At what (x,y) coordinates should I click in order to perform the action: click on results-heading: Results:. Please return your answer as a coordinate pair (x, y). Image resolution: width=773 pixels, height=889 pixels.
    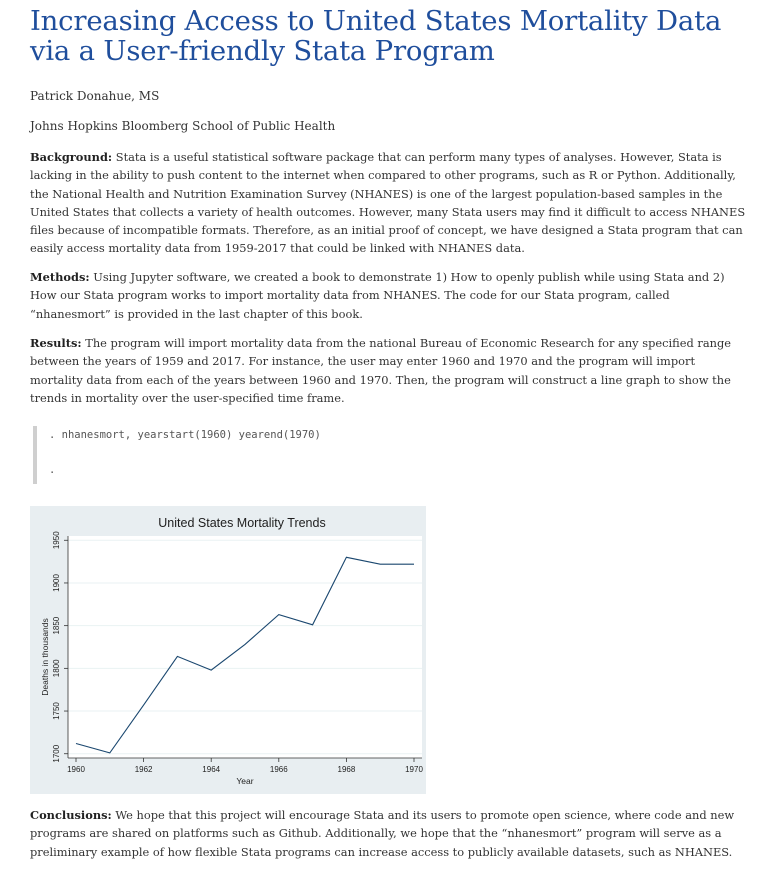
    Looking at the image, I should click on (56, 343).